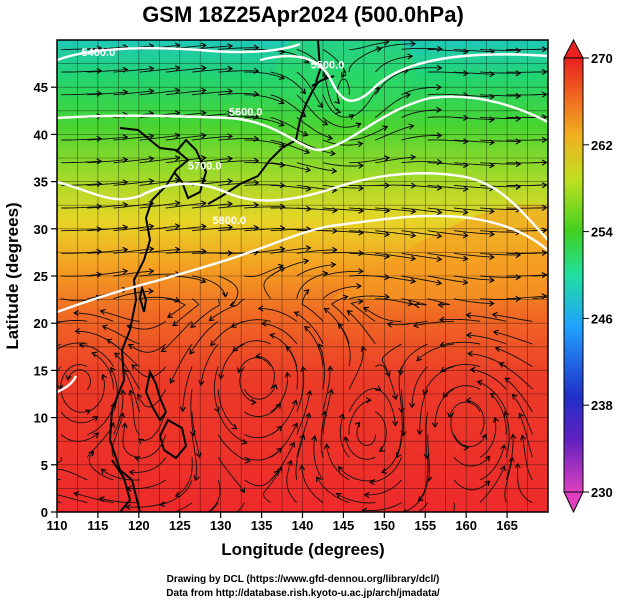 The width and height of the screenshot is (619, 605). Describe the element at coordinates (121, 485) in the screenshot. I see `coast-borneo` at that location.